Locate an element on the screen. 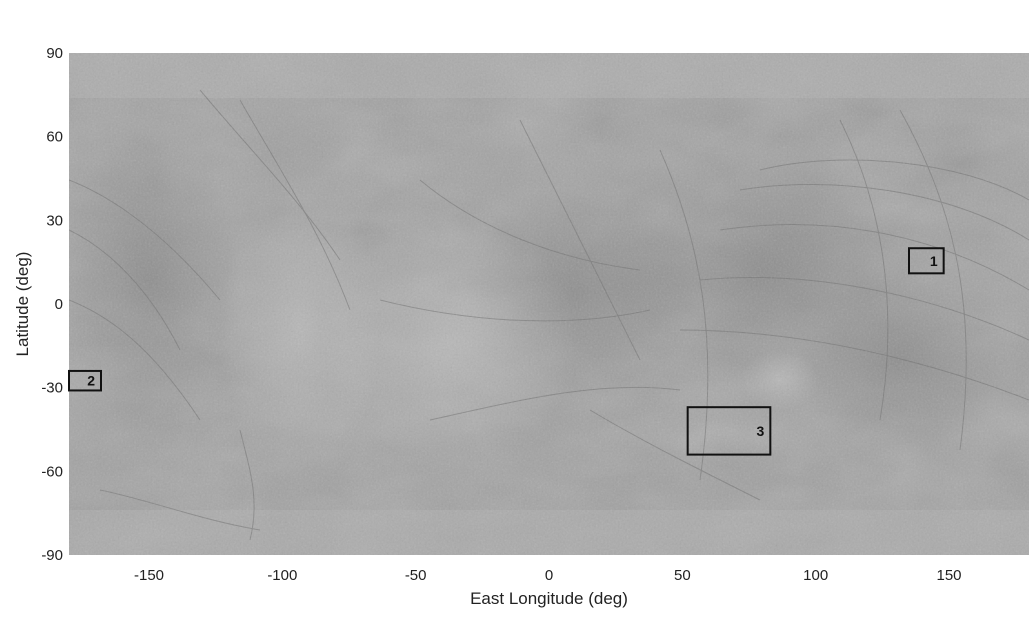  y-tick-label: 90 is located at coordinates (54, 53).